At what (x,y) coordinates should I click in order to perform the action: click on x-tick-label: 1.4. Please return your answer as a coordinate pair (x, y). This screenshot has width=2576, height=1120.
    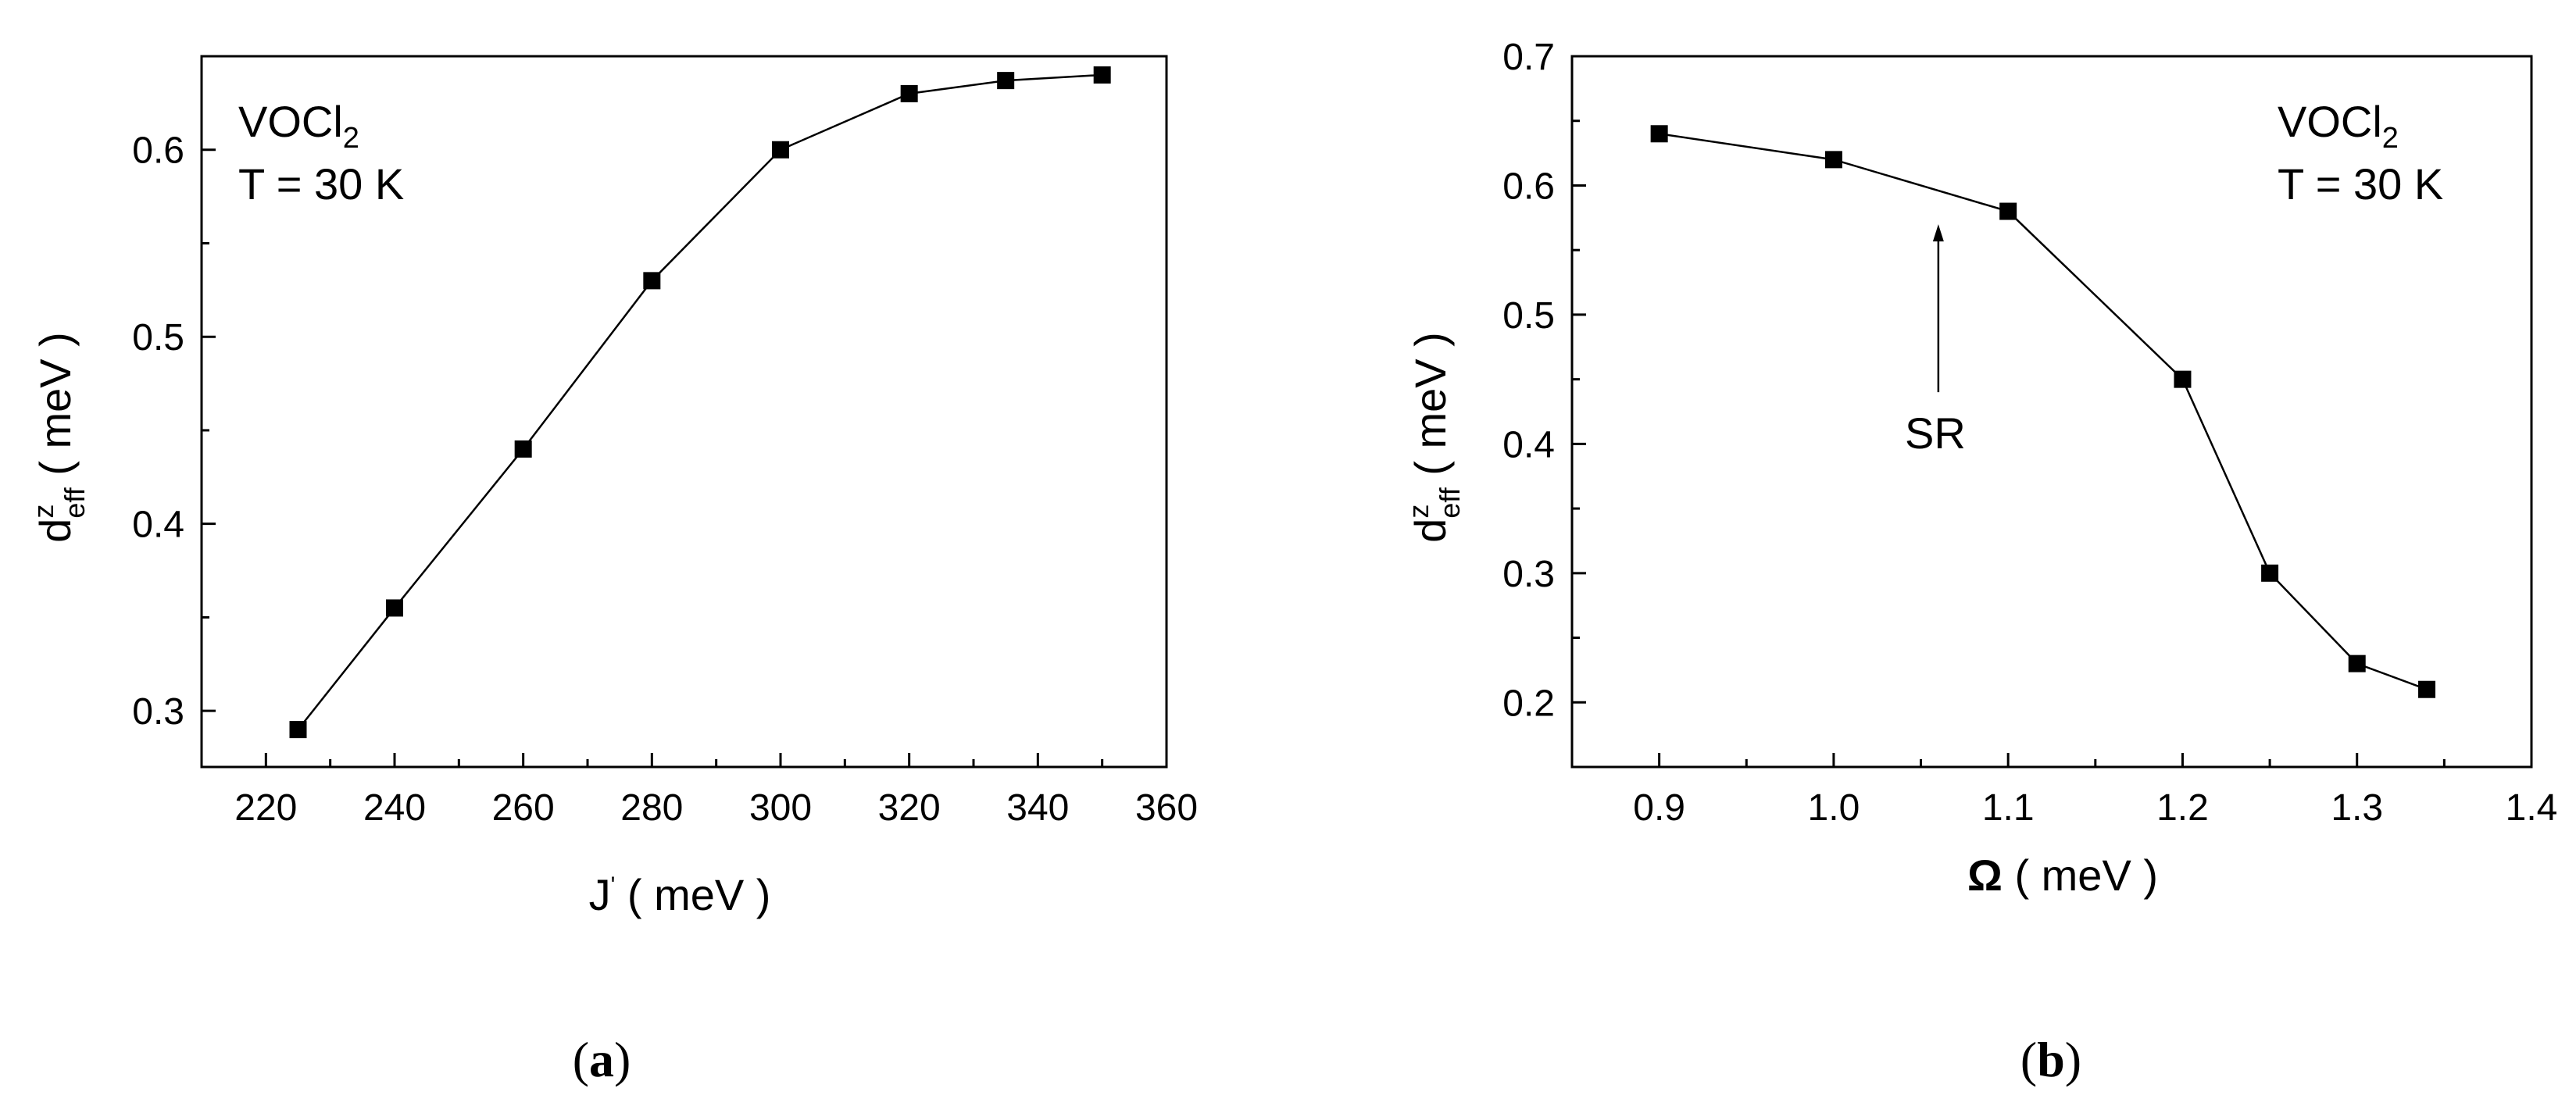
    Looking at the image, I should click on (2532, 808).